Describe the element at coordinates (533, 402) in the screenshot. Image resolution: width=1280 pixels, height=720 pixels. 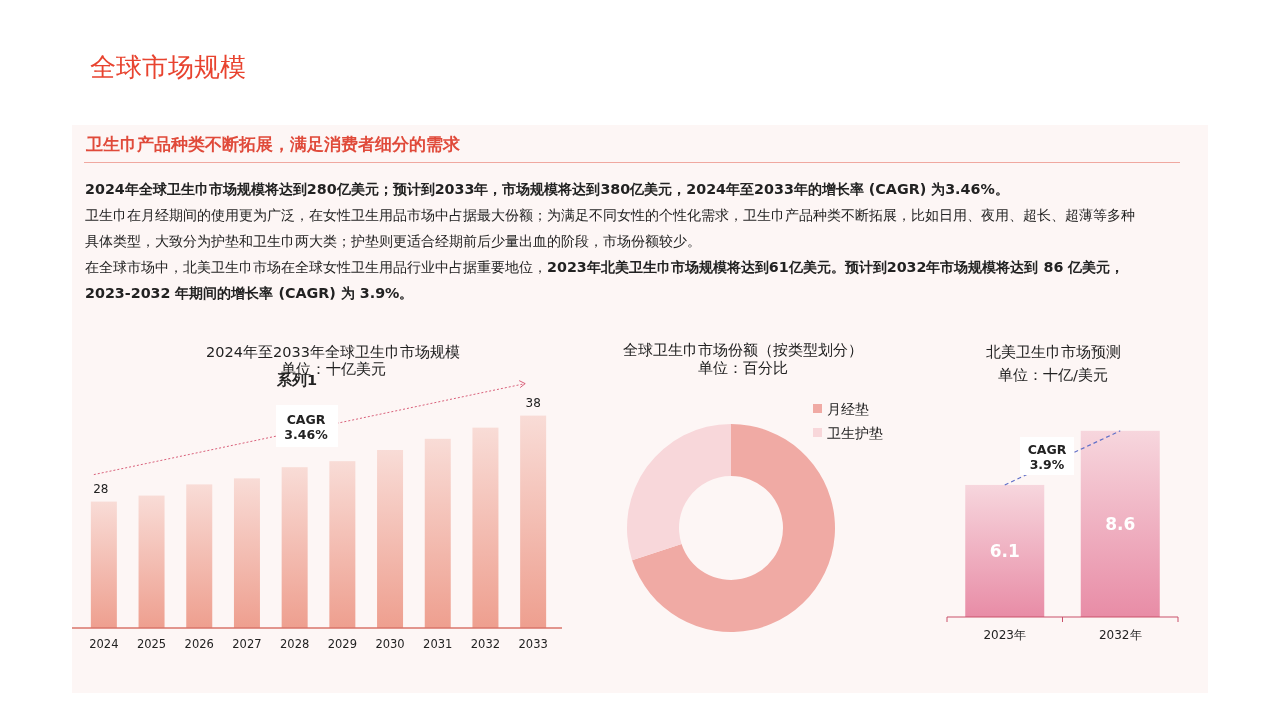
I see `data-label: 38` at that location.